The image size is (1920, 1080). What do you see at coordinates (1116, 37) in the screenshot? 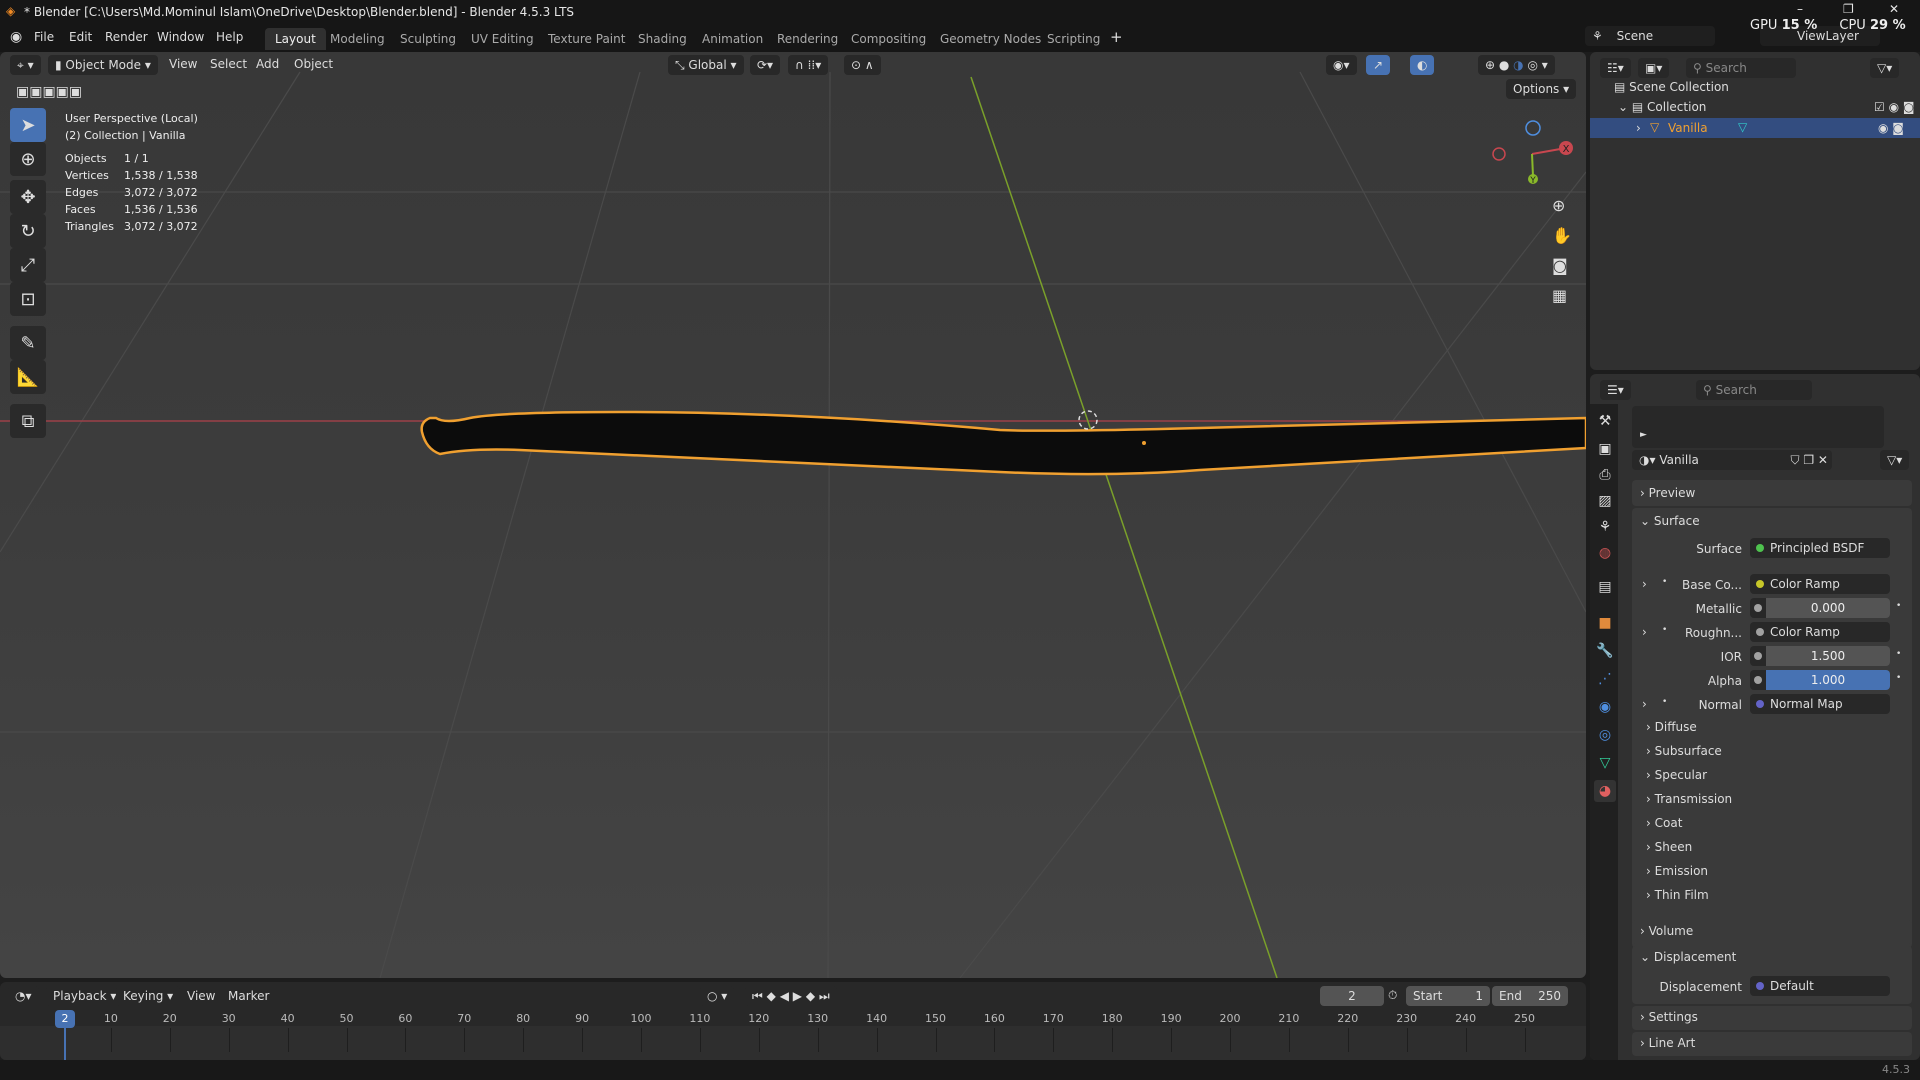
I see `add-workspace-button: +` at bounding box center [1116, 37].